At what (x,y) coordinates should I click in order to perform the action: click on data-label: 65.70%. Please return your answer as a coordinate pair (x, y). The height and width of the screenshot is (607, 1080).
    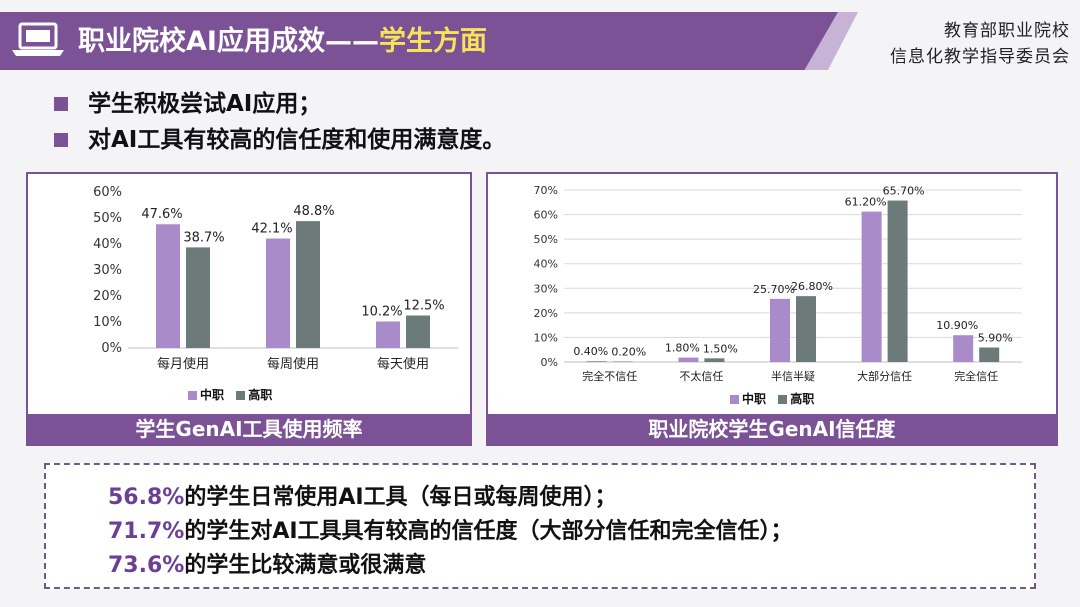
    Looking at the image, I should click on (904, 191).